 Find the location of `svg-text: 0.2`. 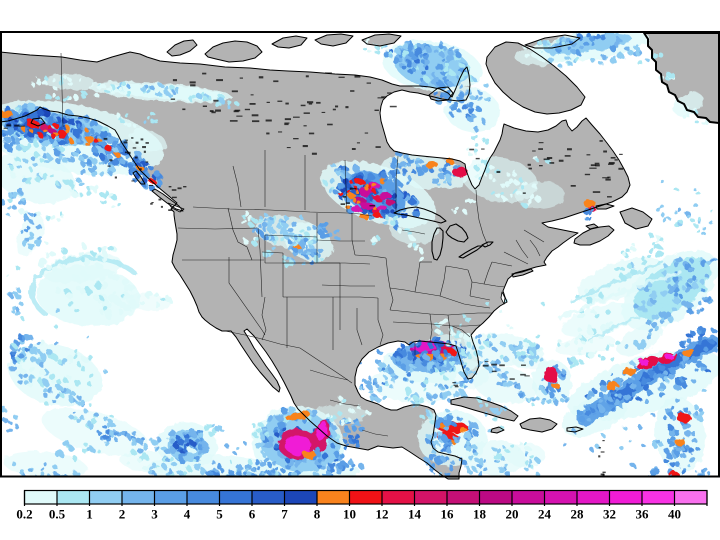

svg-text: 0.2 is located at coordinates (24, 514).